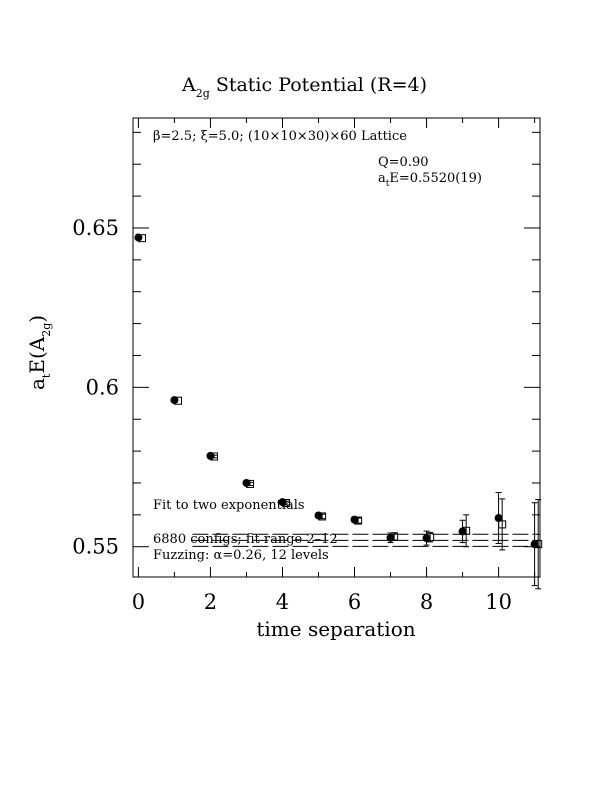 The height and width of the screenshot is (792, 612). Describe the element at coordinates (280, 136) in the screenshot. I see `lattice-annotation: β=2.5; ξ=5.0; (10×10×30)×60 Lattice` at that location.